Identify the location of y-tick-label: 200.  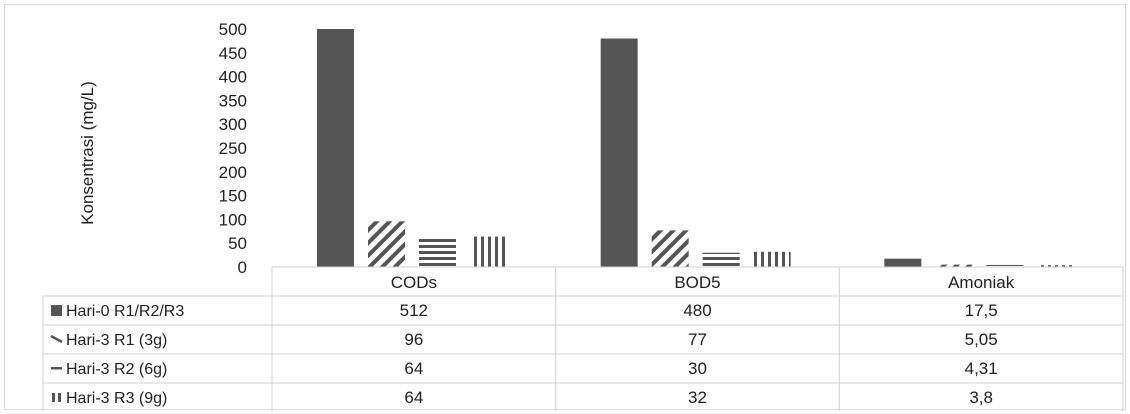
(233, 172).